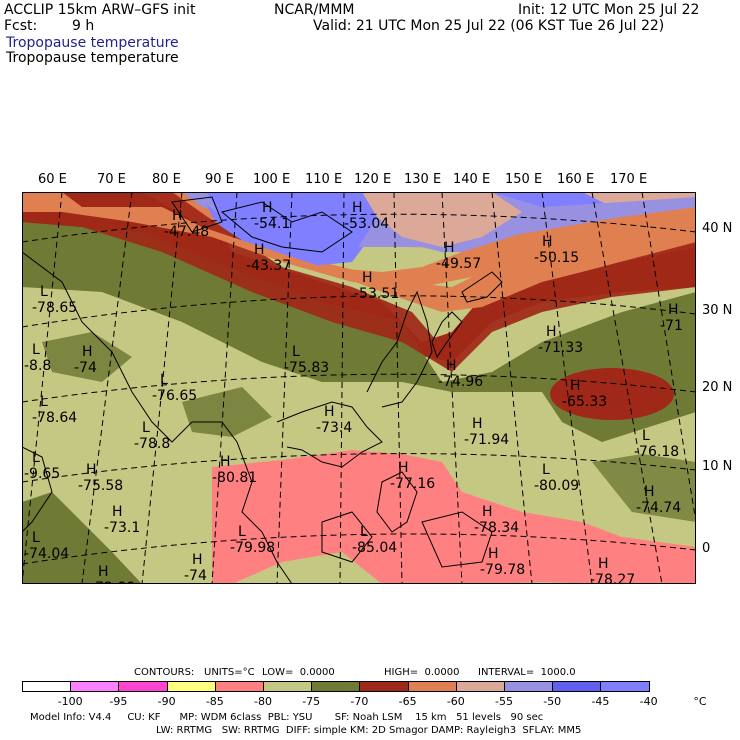  What do you see at coordinates (70, 701) in the screenshot?
I see `colorbar-tick-label: -100` at bounding box center [70, 701].